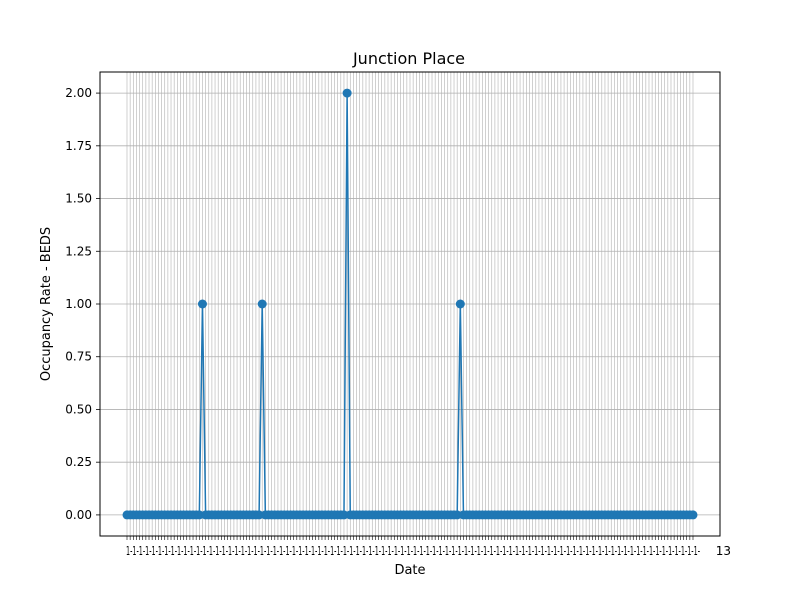 Image resolution: width=800 pixels, height=600 pixels. Describe the element at coordinates (78, 146) in the screenshot. I see `y-tick-label: 1.75` at that location.